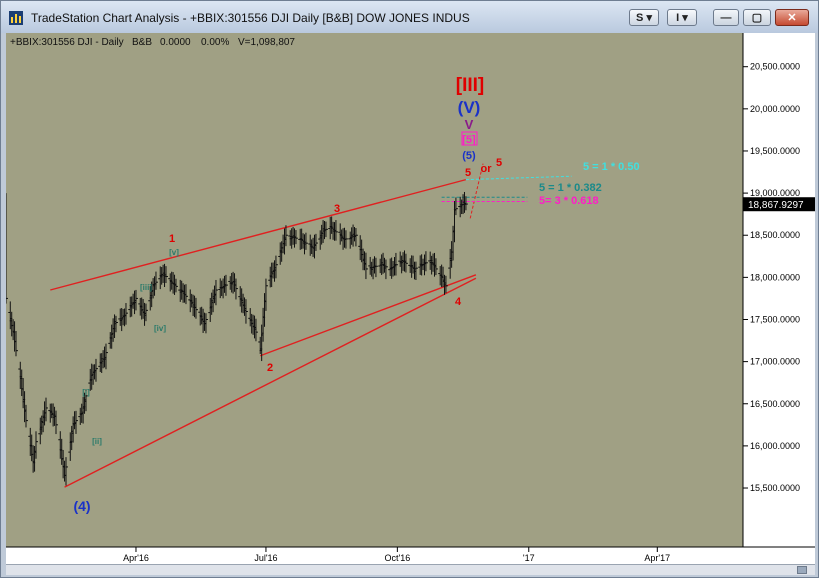 Image resolution: width=819 pixels, height=578 pixels. I want to click on close-button: ✕, so click(792, 17).